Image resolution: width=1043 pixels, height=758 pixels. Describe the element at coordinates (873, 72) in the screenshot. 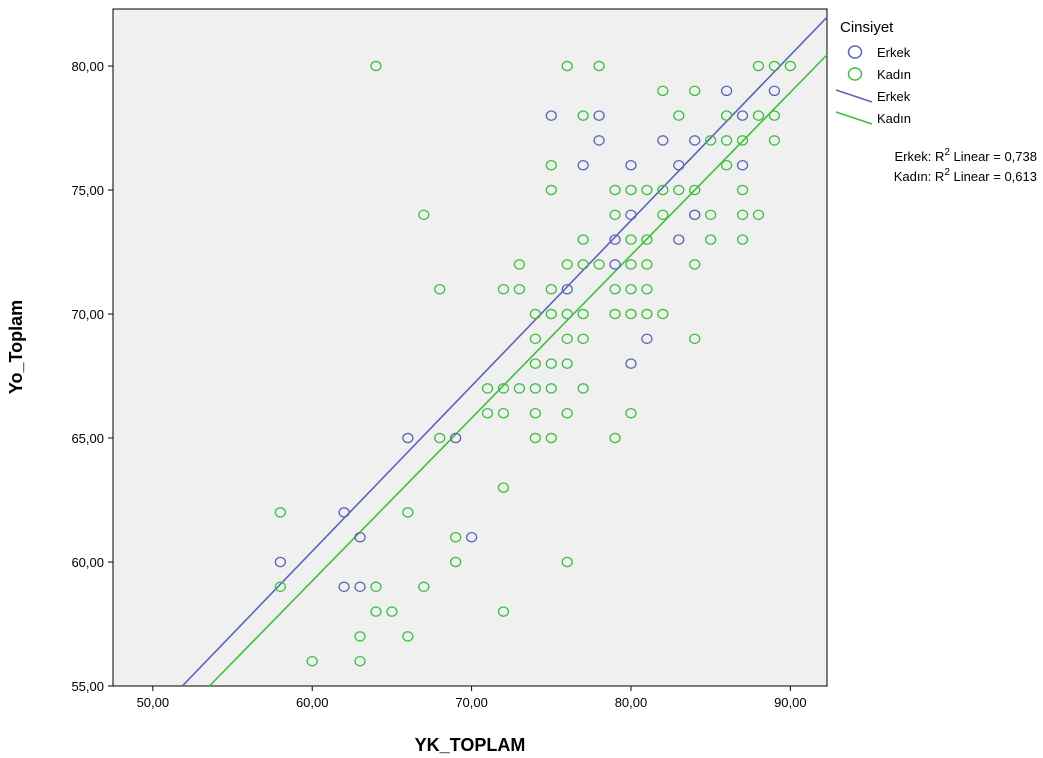

I see `legend: Cinsiyet Erkek Kadın Erkek Kadın` at that location.